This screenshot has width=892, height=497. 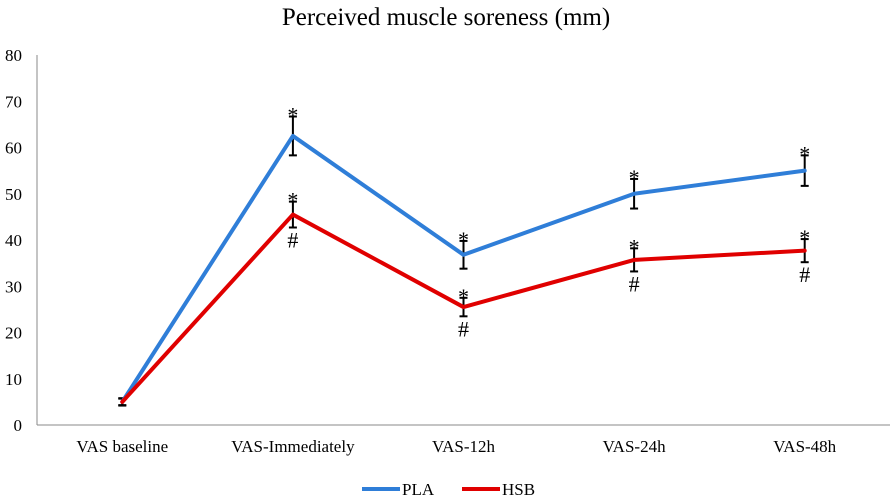 What do you see at coordinates (13, 101) in the screenshot?
I see `y-tick-label: 70` at bounding box center [13, 101].